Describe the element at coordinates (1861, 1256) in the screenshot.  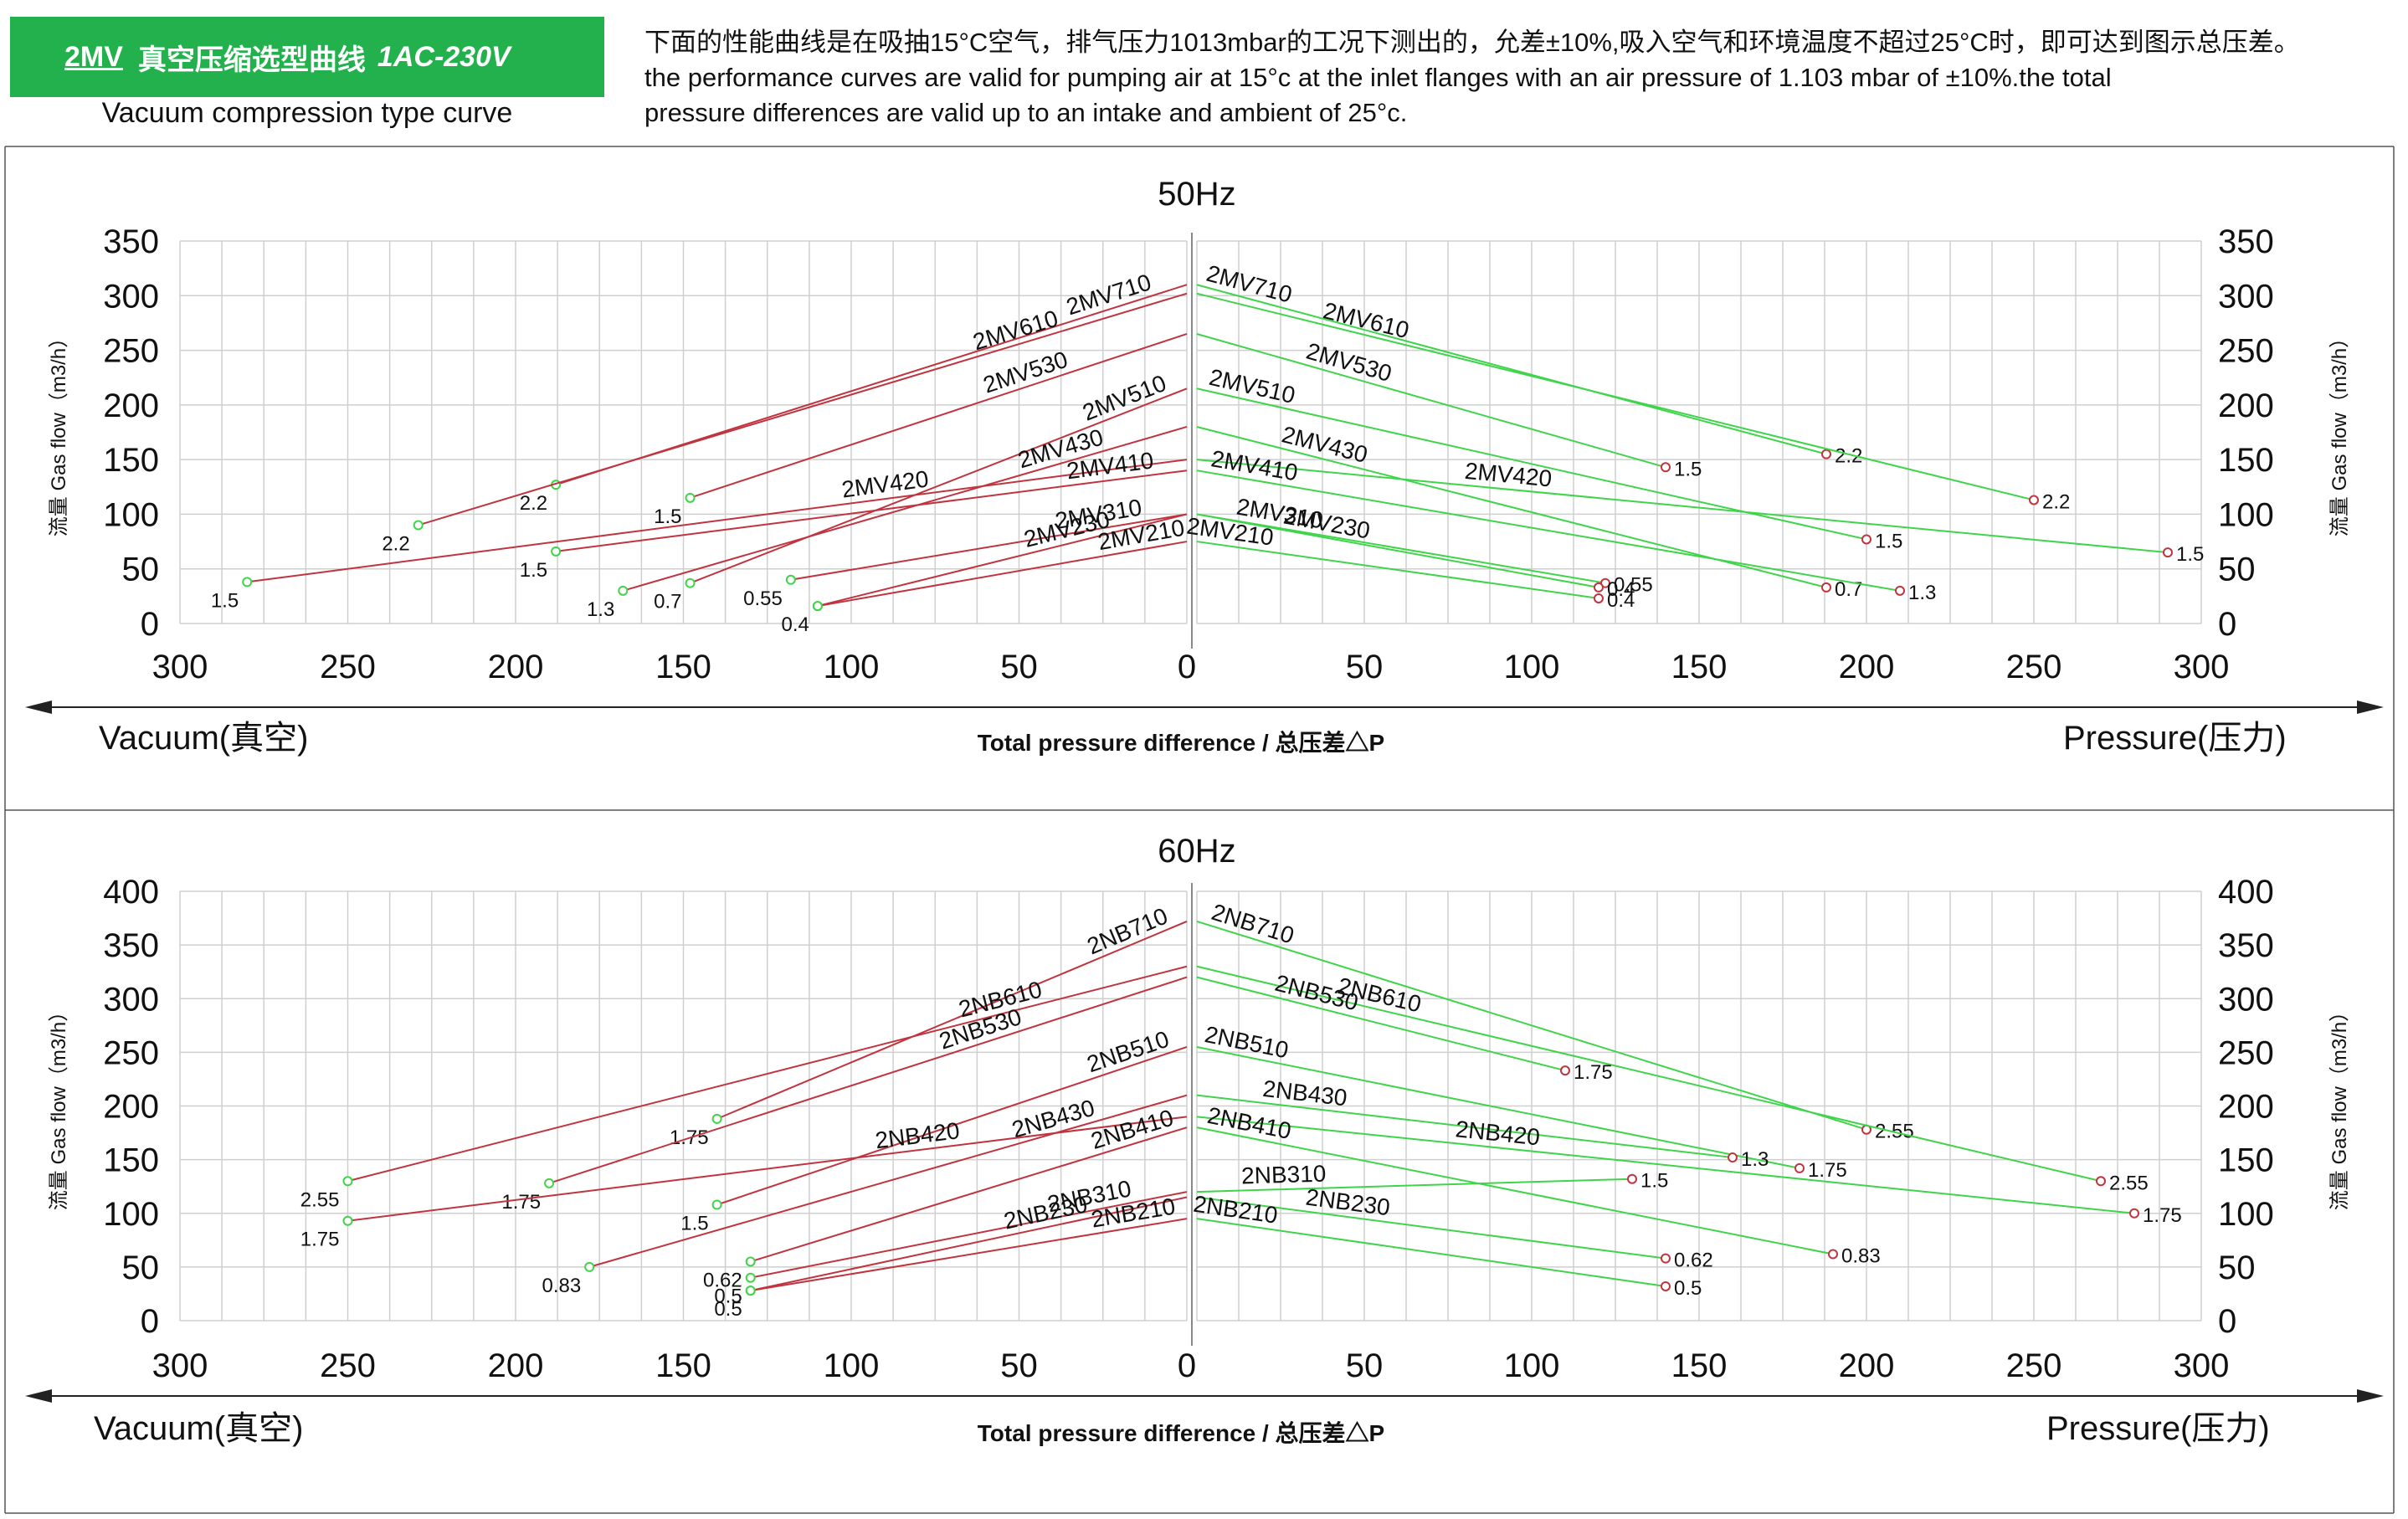
I see `pressure-endpoint-label: 0.83` at that location.